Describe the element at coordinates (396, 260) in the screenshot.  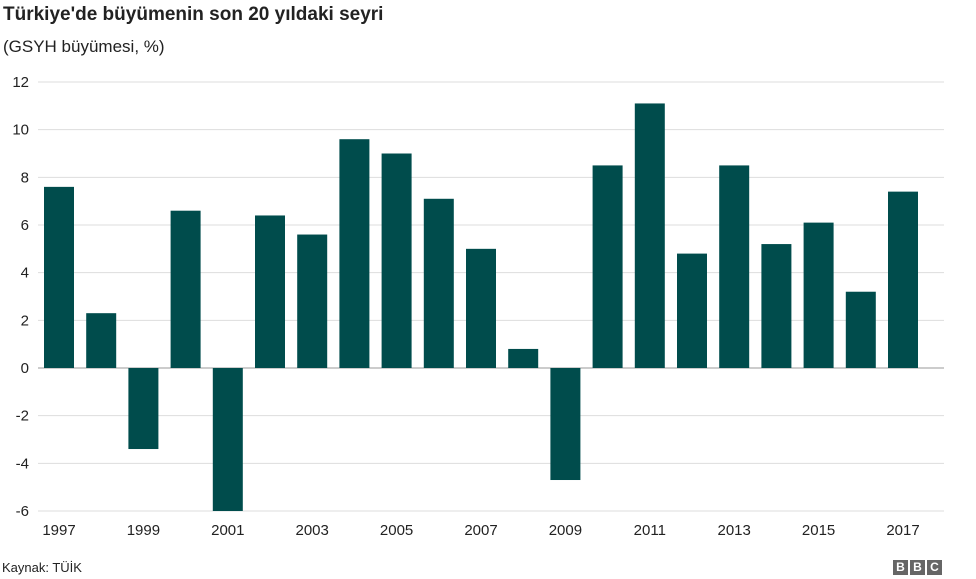
I see `bar-2005` at that location.